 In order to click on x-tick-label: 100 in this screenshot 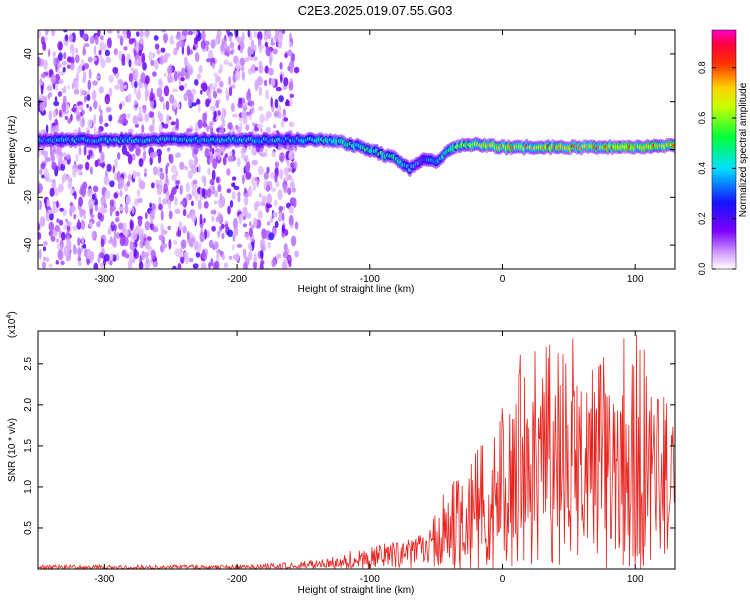, I will do `click(635, 279)`.